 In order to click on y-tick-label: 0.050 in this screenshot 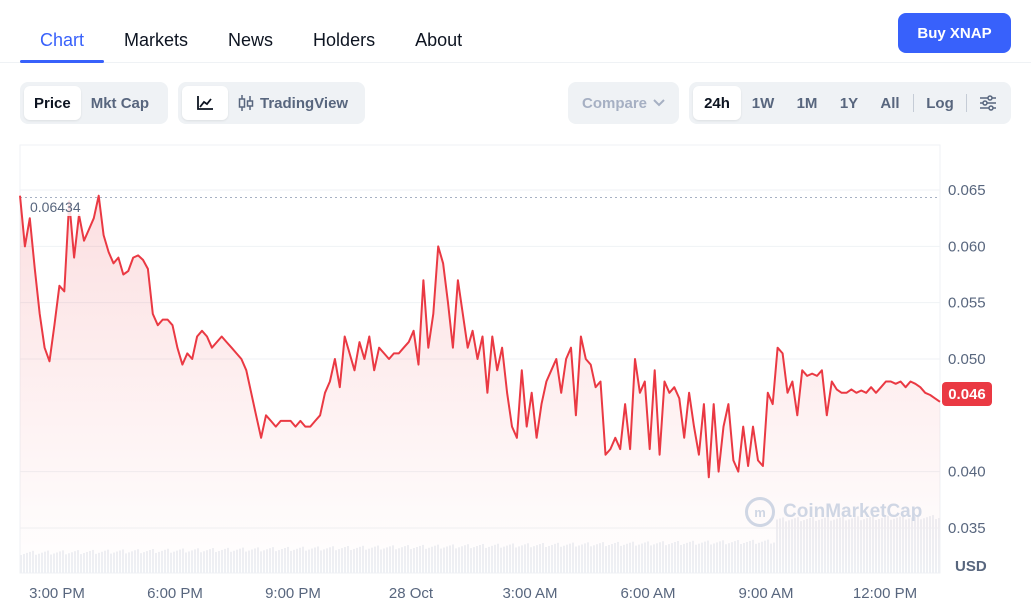, I will do `click(967, 359)`.